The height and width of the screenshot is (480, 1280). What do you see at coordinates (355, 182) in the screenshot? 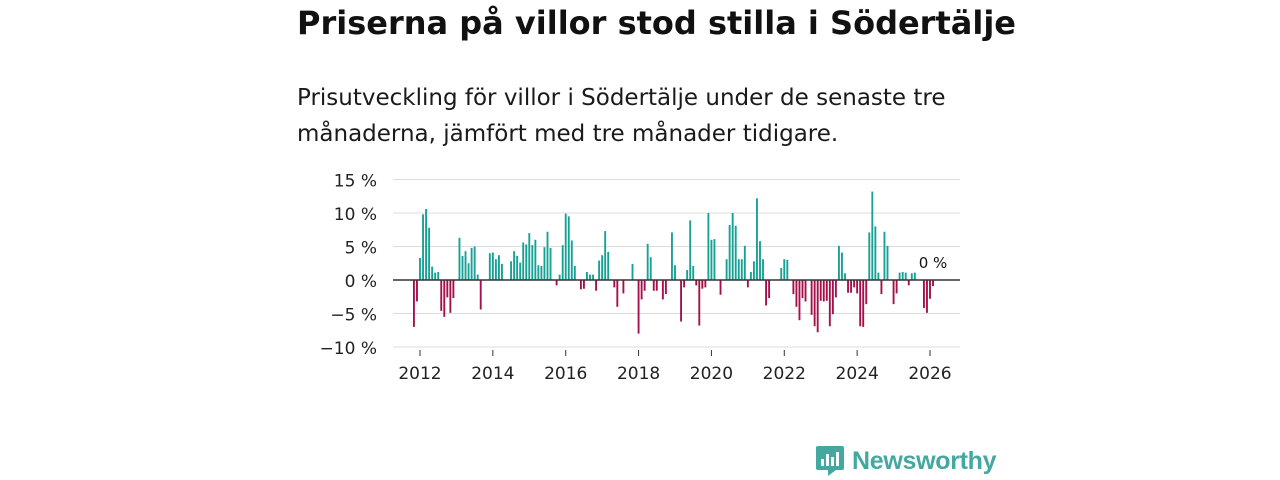
I see `y-tick-label: 15 %` at bounding box center [355, 182].